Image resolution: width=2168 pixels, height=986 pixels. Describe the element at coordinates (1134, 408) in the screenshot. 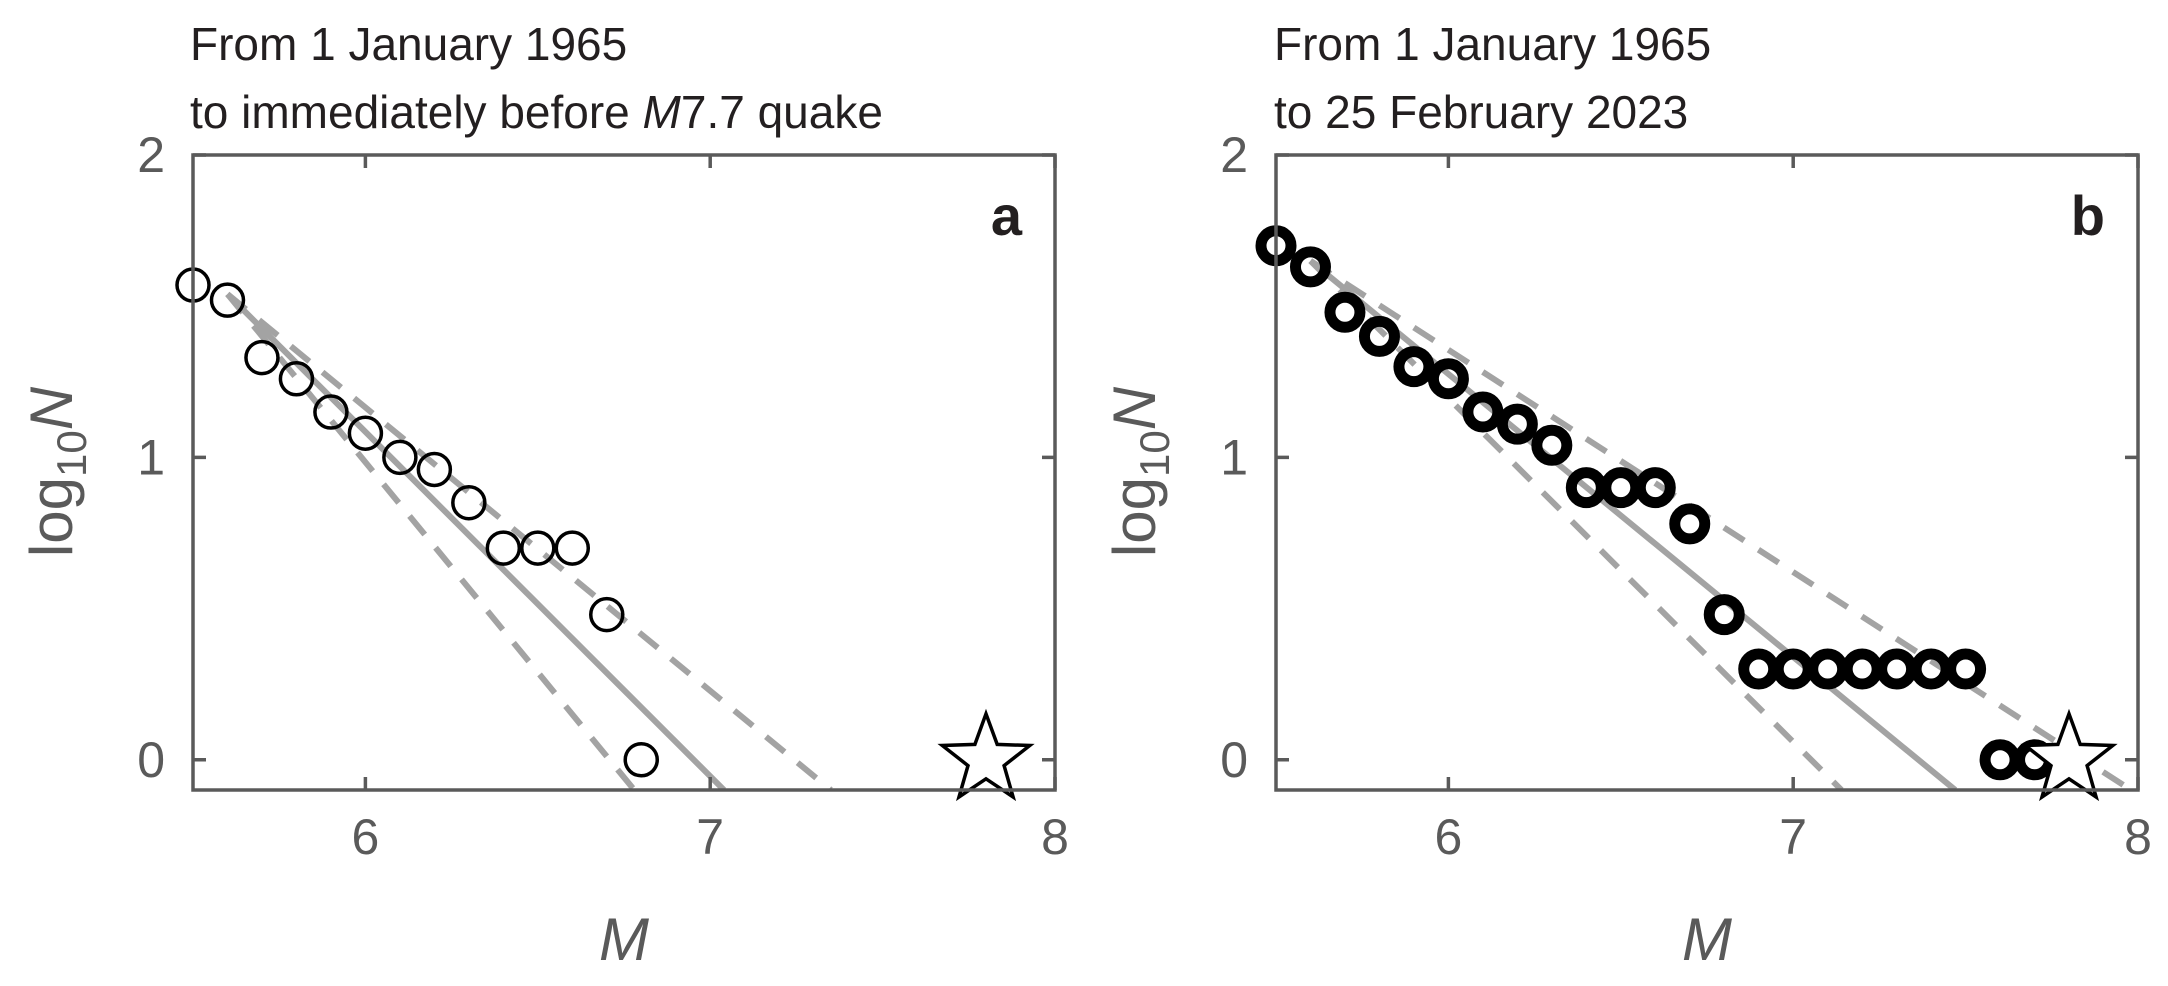

I see `panel-b-ylabel-variable: N` at that location.